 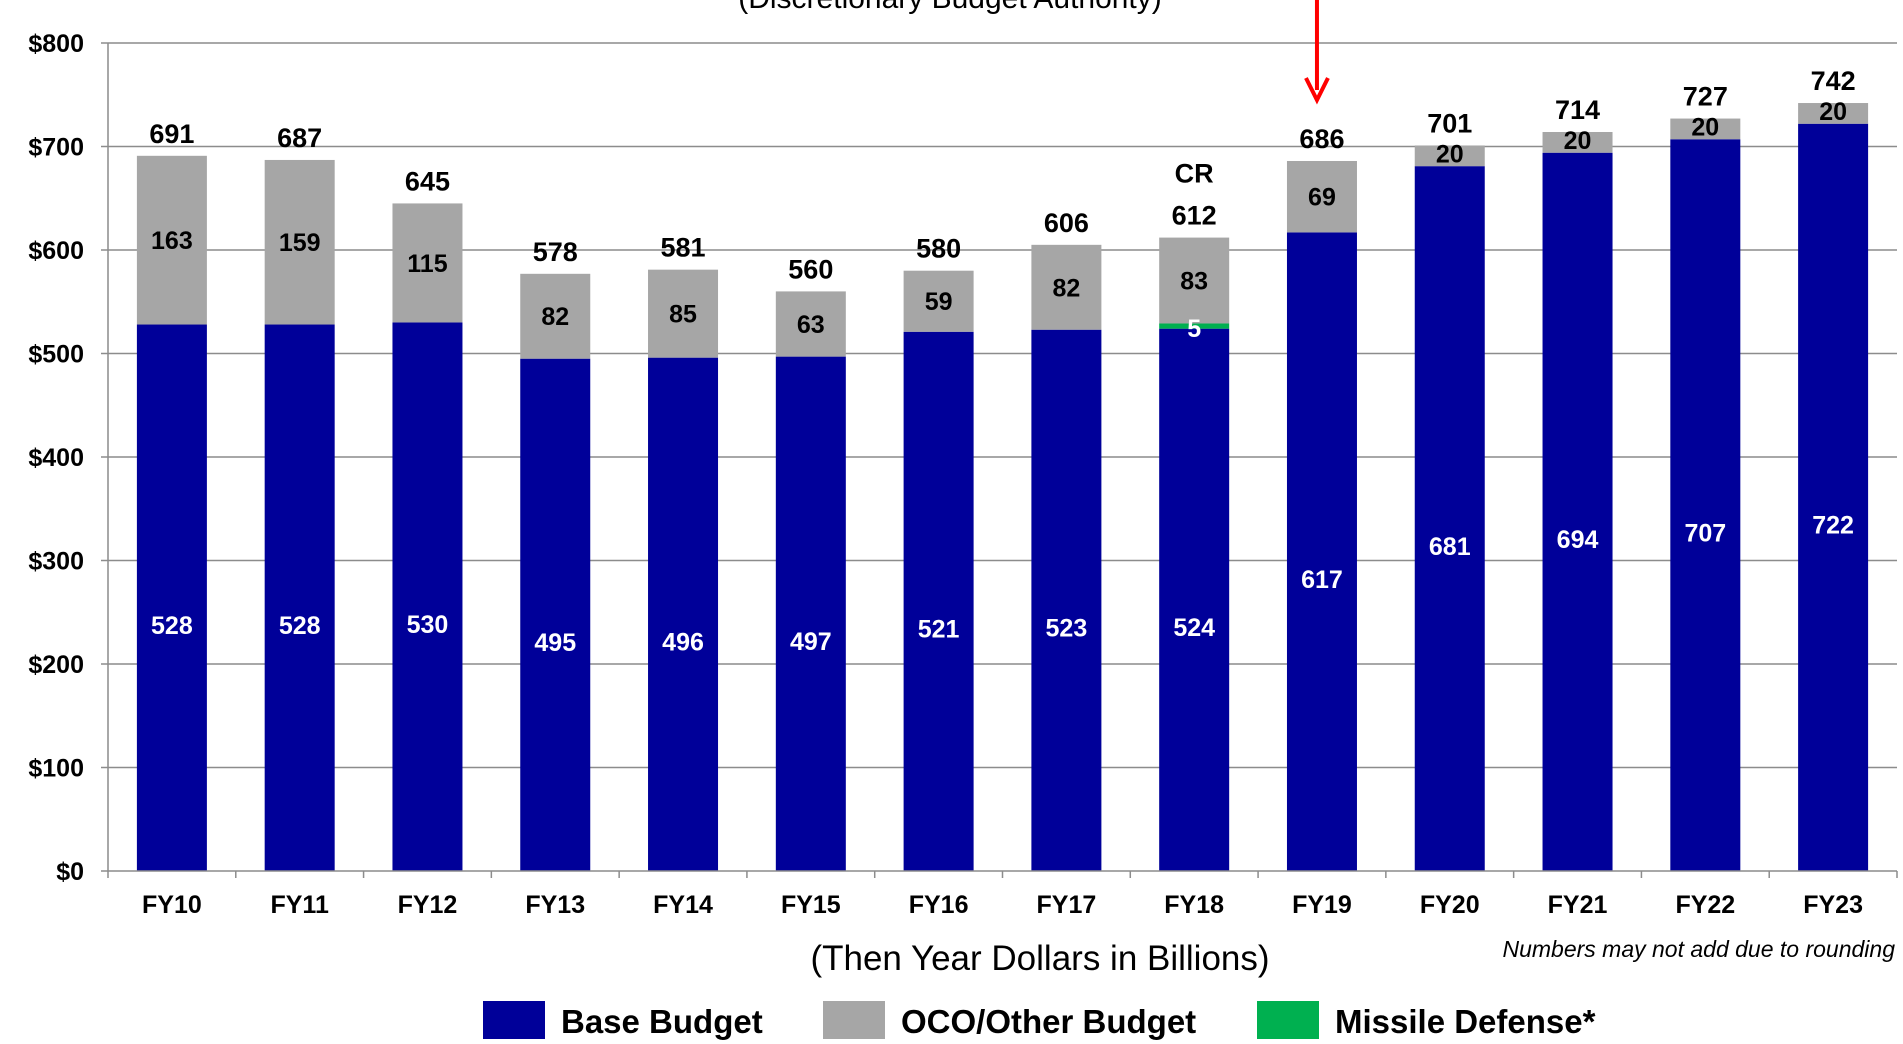 I want to click on total-value-label: 686, so click(x=1321, y=139).